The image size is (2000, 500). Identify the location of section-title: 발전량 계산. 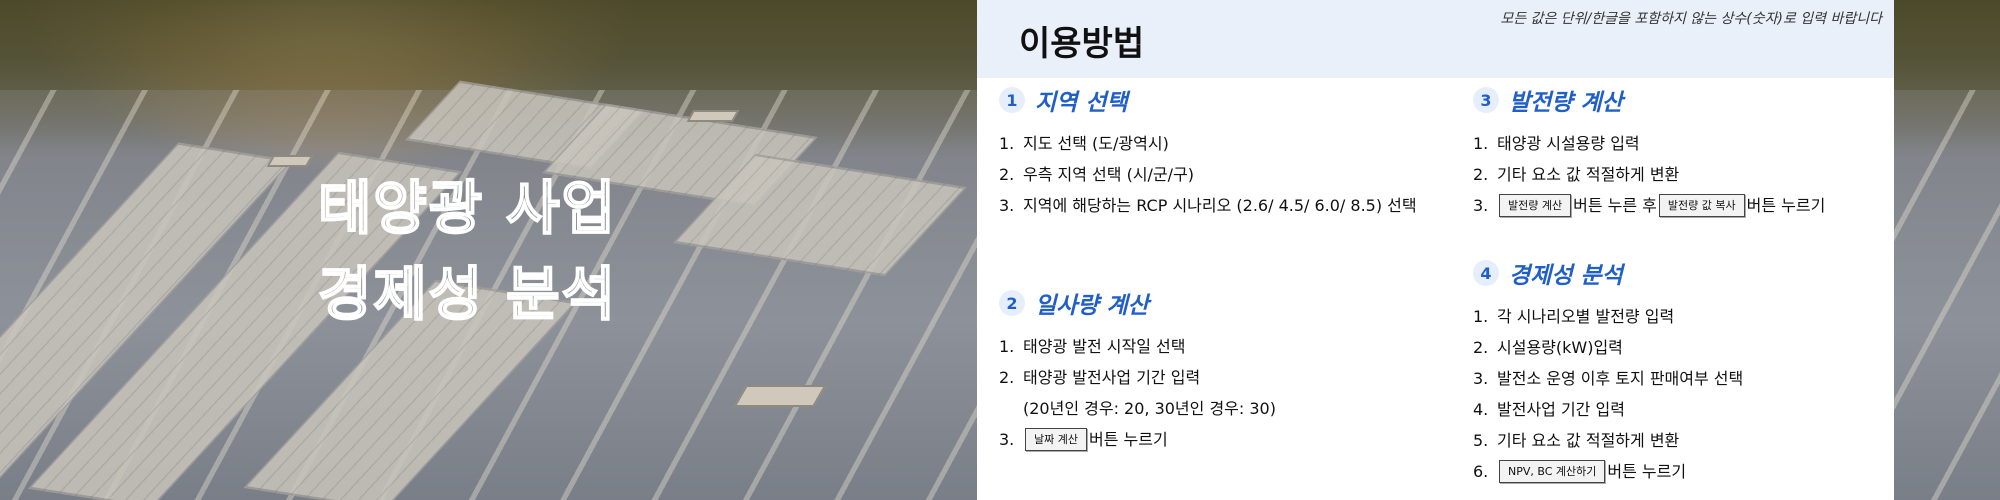
(1566, 103).